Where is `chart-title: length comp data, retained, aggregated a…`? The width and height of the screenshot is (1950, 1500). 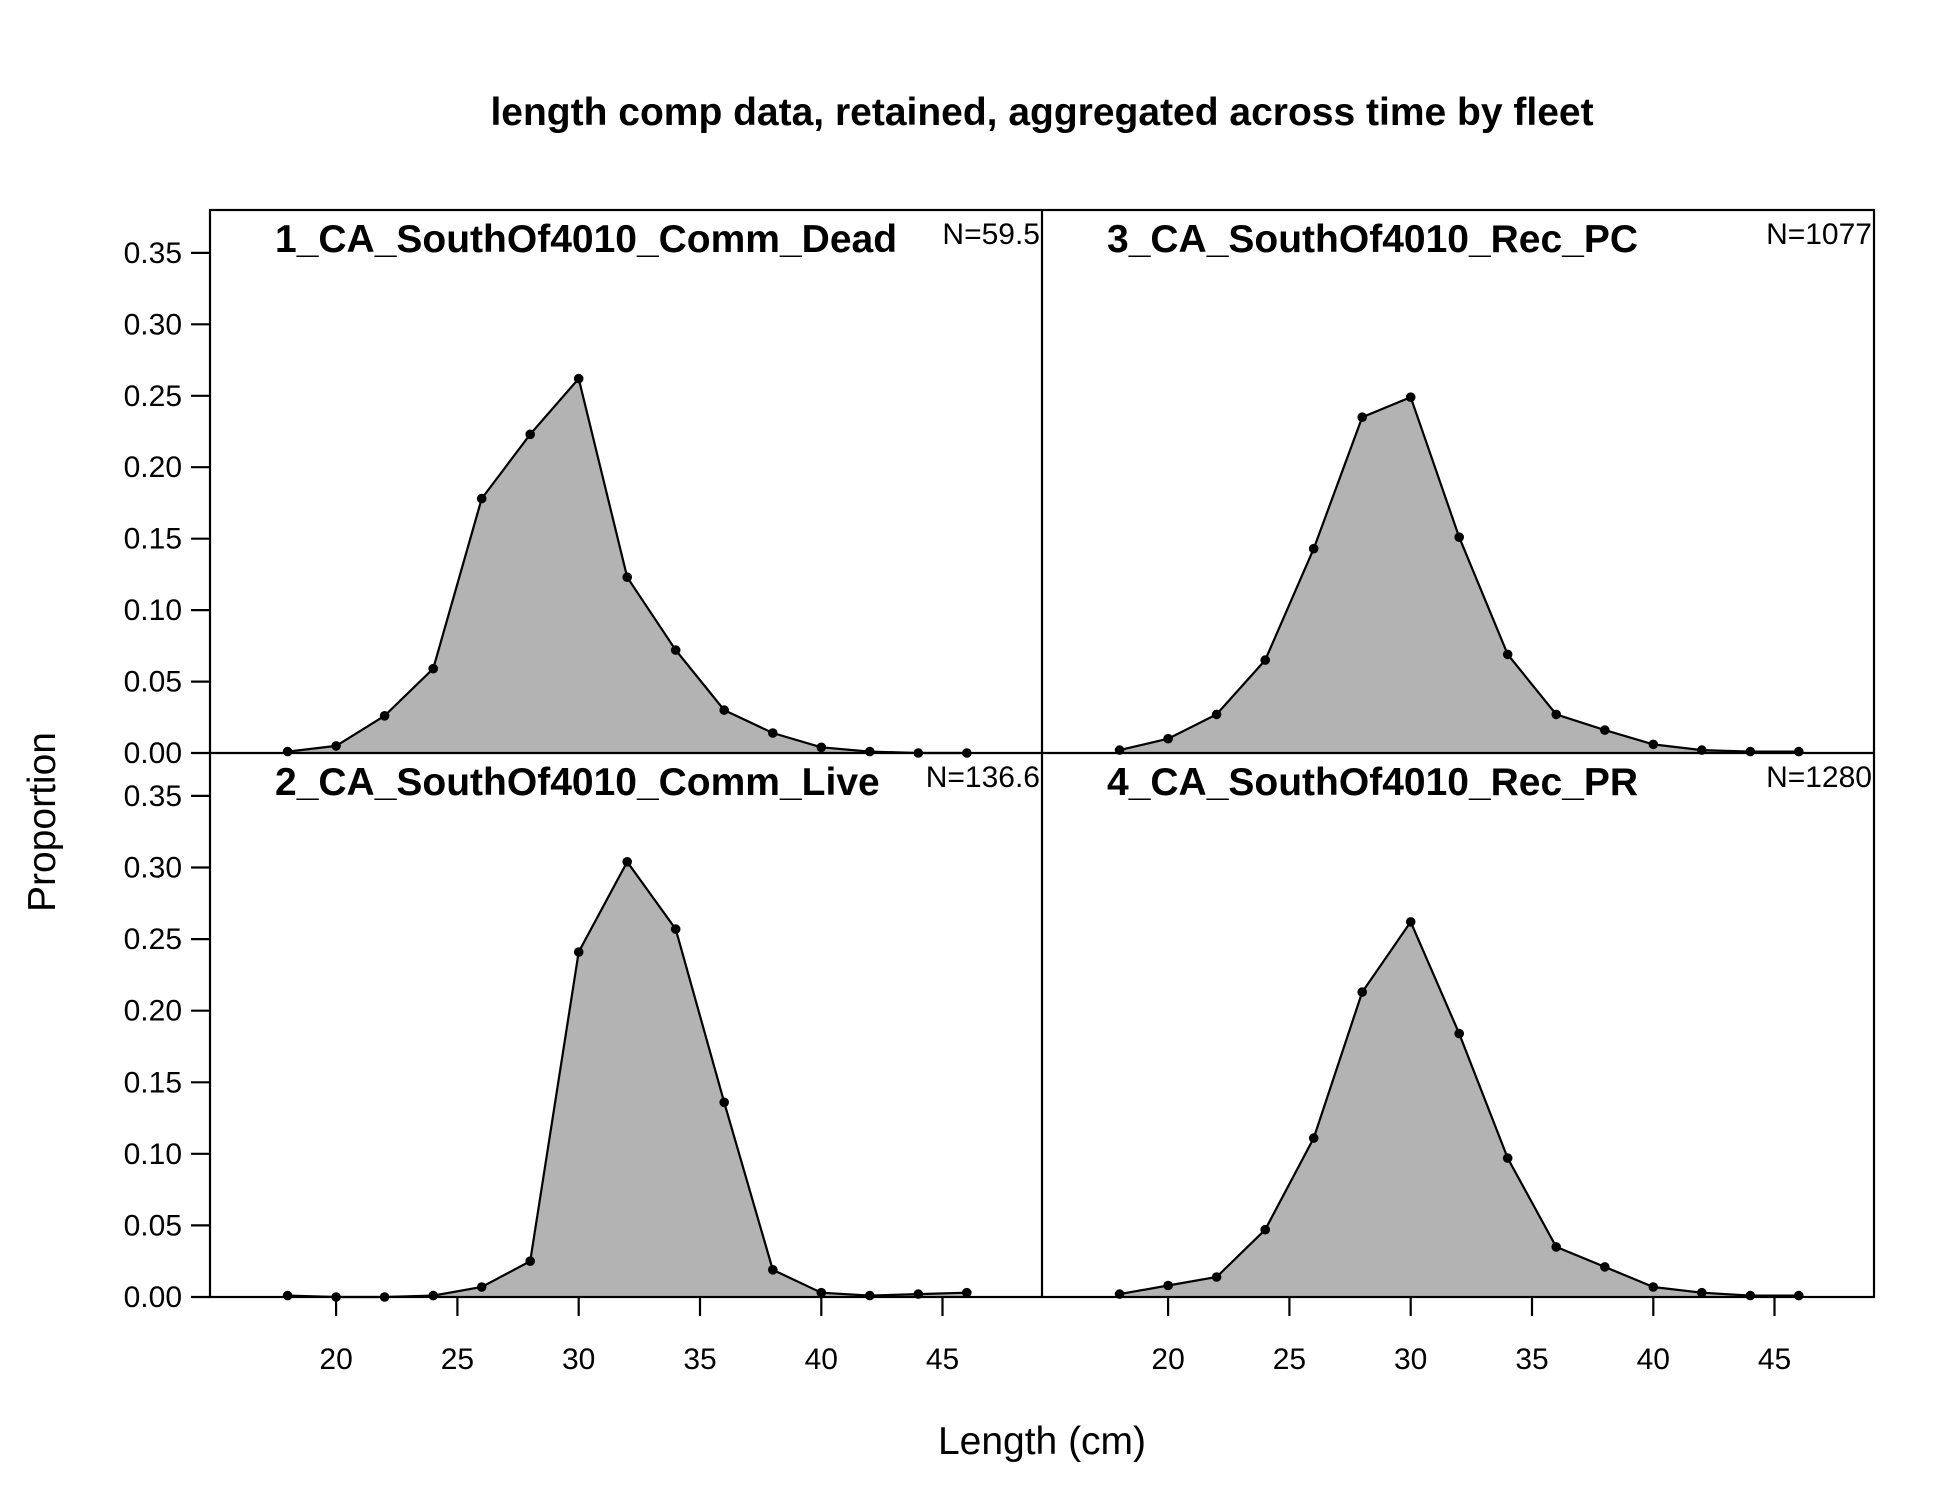
chart-title: length comp data, retained, aggregated a… is located at coordinates (1041, 112).